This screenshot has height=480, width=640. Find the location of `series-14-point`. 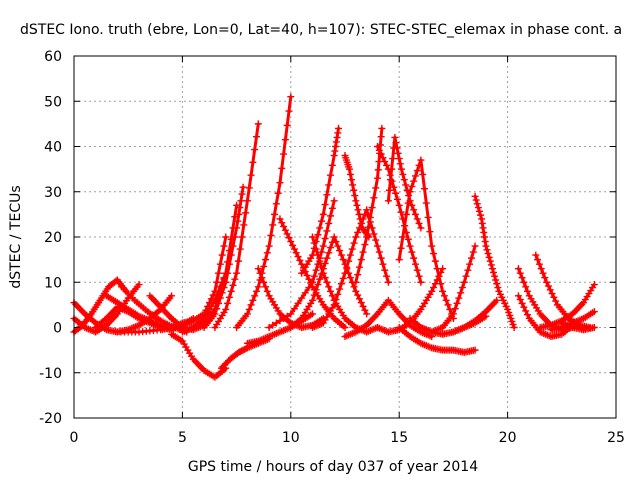

series-14-point is located at coordinates (246, 349).